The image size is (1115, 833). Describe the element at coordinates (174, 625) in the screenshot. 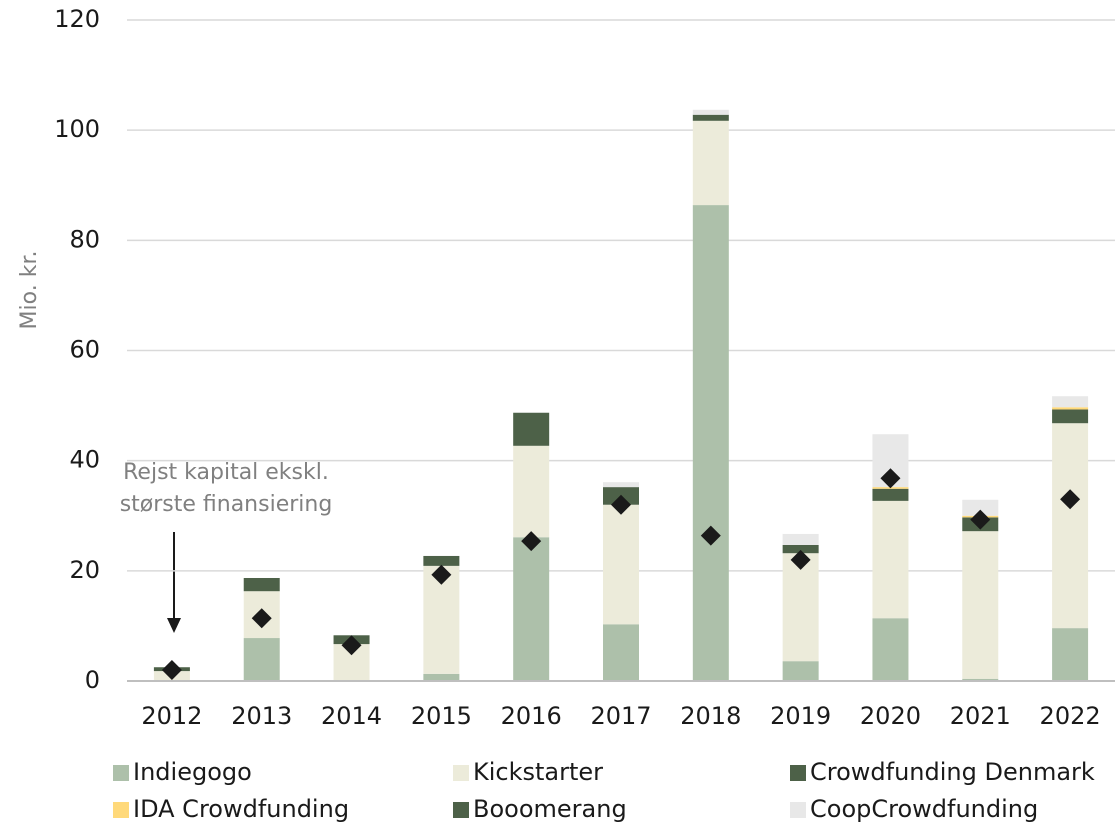

I see `arrow-head` at that location.